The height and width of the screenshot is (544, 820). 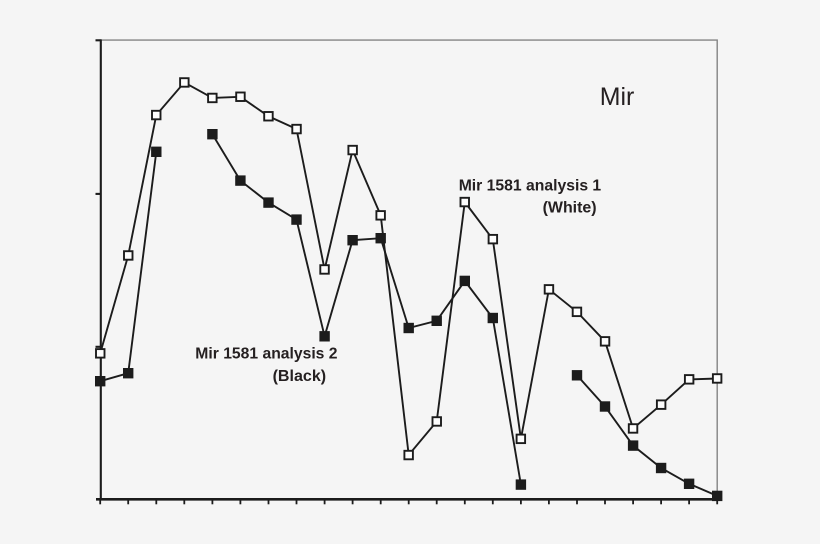 What do you see at coordinates (617, 97) in the screenshot?
I see `svg-text: Mir` at bounding box center [617, 97].